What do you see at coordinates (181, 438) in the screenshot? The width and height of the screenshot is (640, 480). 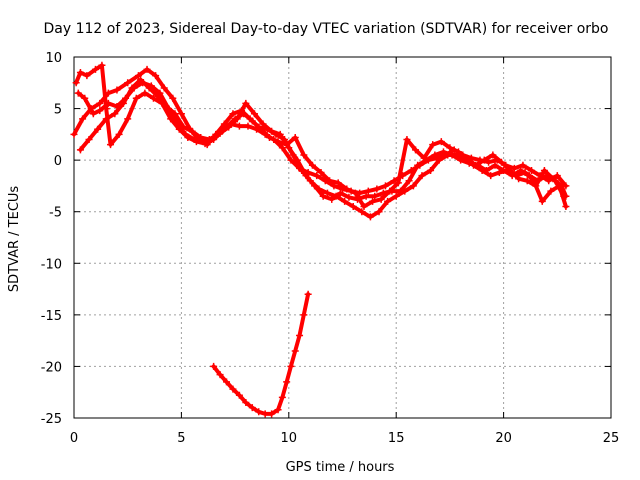 I see `x-tick-label: 5` at bounding box center [181, 438].